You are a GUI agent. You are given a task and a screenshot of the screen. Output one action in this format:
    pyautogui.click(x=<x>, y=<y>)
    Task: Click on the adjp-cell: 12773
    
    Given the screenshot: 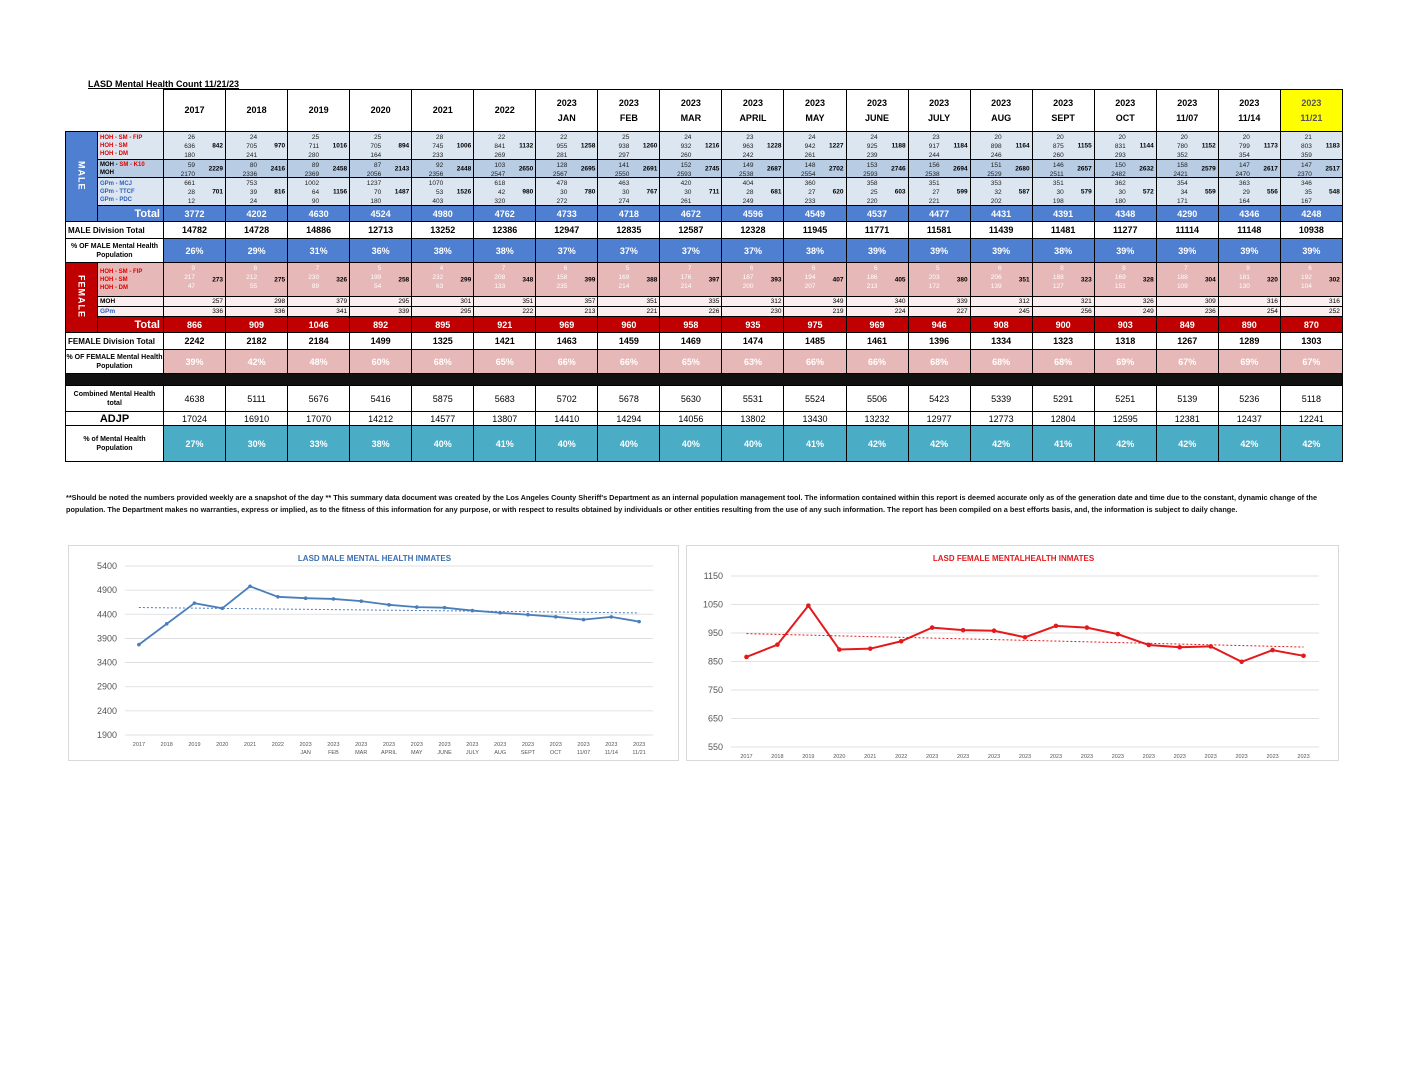 What is the action you would take?
    pyautogui.click(x=1001, y=418)
    